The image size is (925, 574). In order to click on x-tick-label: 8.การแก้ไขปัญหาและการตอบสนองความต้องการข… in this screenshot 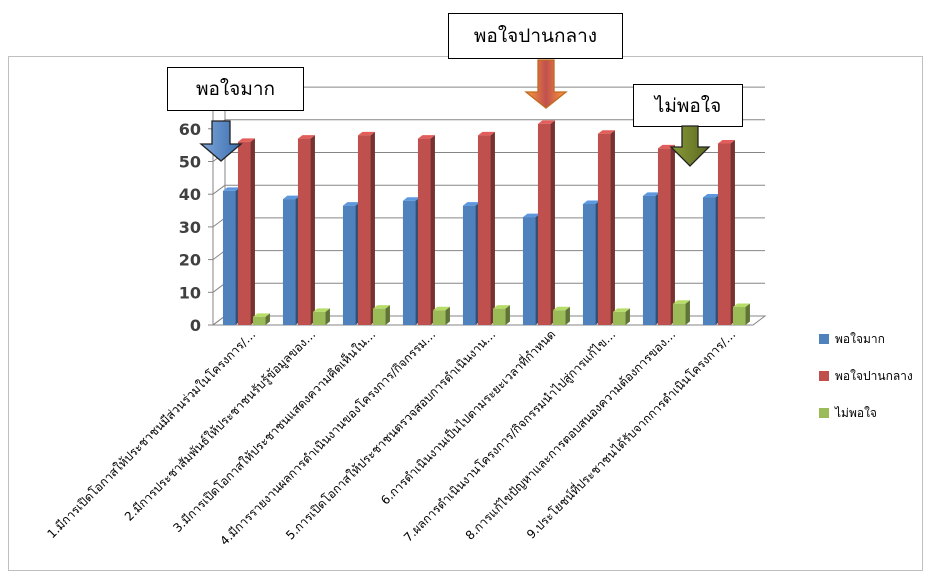, I will do `click(571, 435)`.